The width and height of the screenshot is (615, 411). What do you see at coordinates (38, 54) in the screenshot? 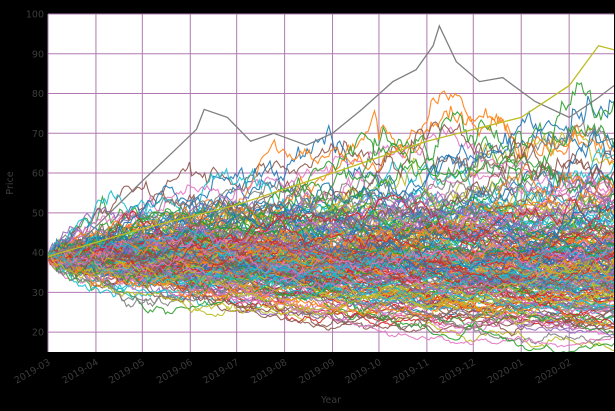
I see `y-tick-label: 90` at bounding box center [38, 54].